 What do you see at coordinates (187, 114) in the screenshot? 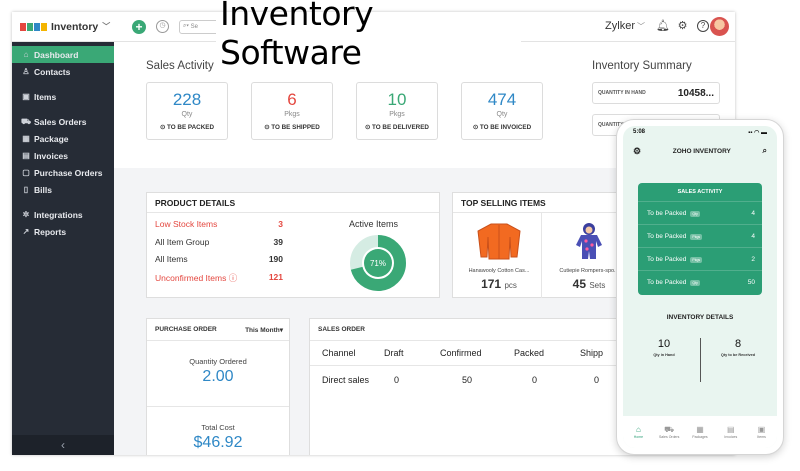
I see `stat-unit: Qty` at bounding box center [187, 114].